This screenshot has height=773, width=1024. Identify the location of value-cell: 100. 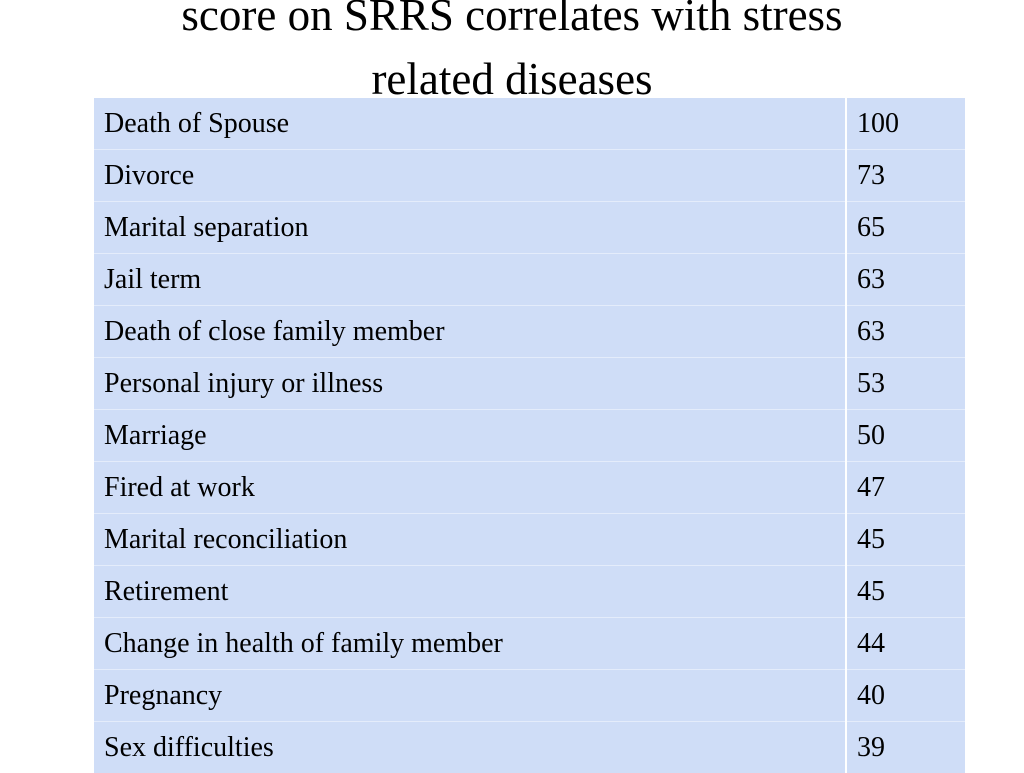
(905, 124).